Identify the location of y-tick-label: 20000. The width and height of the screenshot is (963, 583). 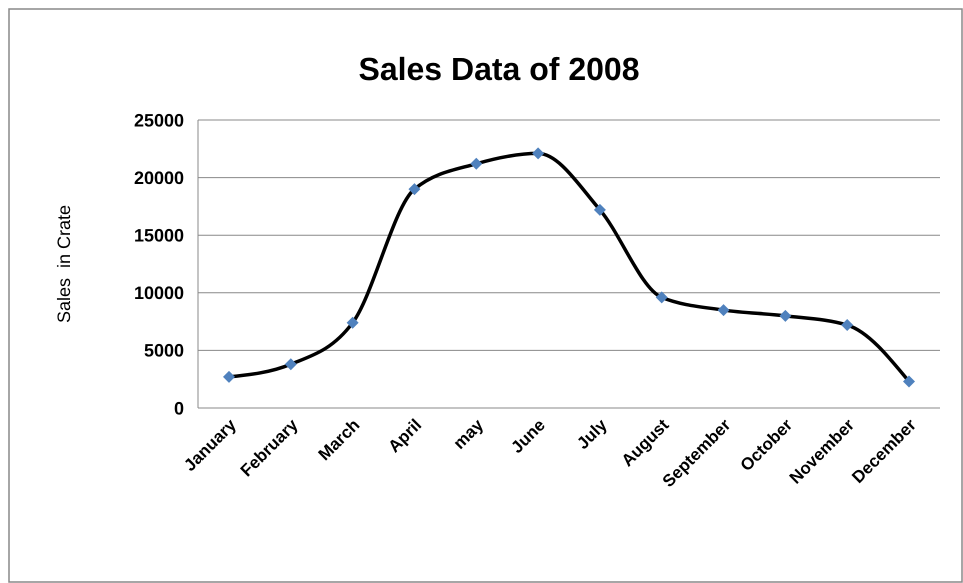
(159, 178).